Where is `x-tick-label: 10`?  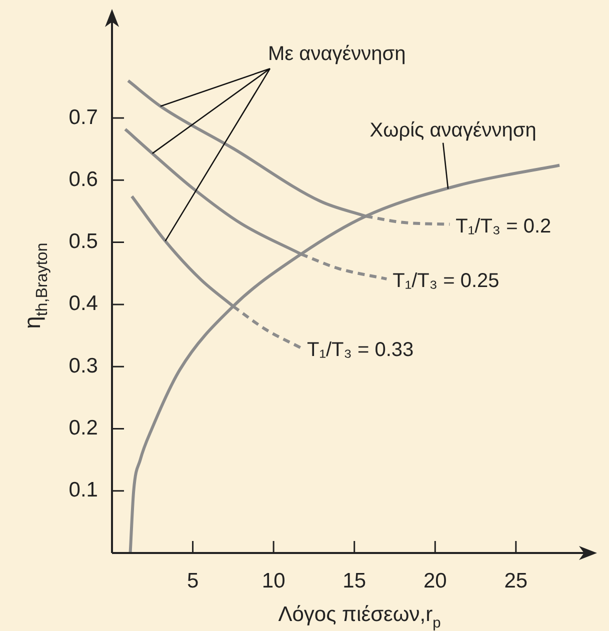
x-tick-label: 10 is located at coordinates (274, 580).